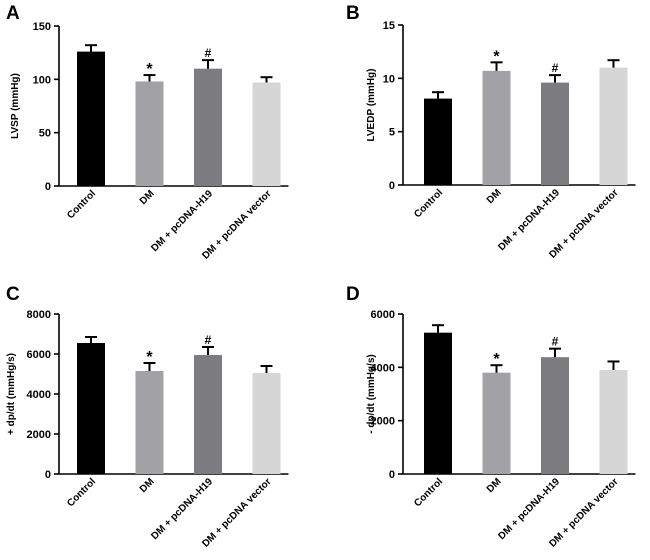 Image resolution: width=650 pixels, height=560 pixels. What do you see at coordinates (11, 394) in the screenshot?
I see `y-axis-title: + dp/dt (mmHg/s)` at bounding box center [11, 394].